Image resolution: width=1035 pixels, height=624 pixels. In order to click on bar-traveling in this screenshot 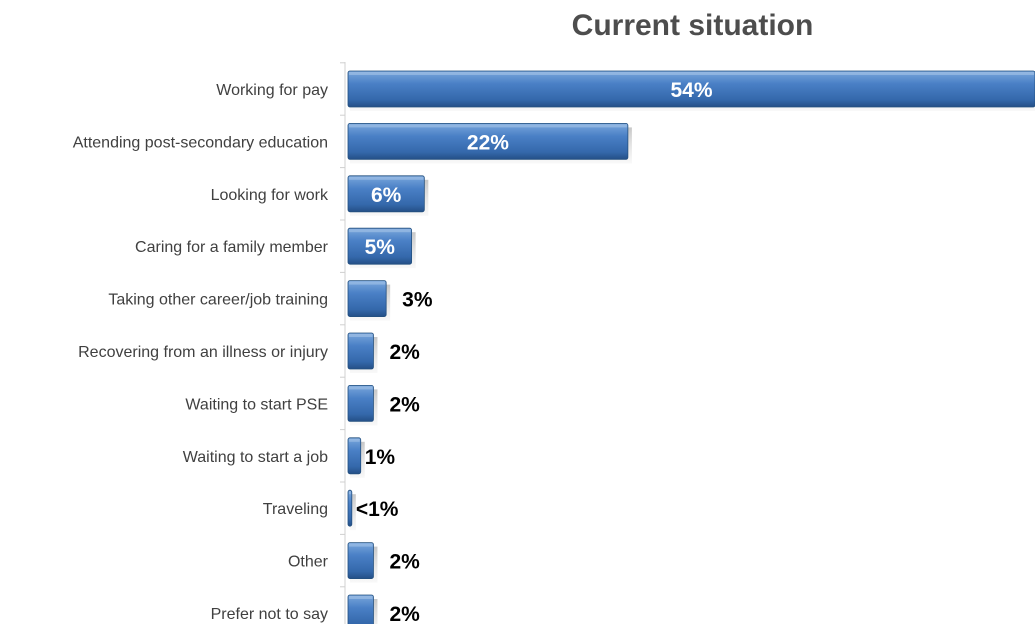, I will do `click(350, 508)`.